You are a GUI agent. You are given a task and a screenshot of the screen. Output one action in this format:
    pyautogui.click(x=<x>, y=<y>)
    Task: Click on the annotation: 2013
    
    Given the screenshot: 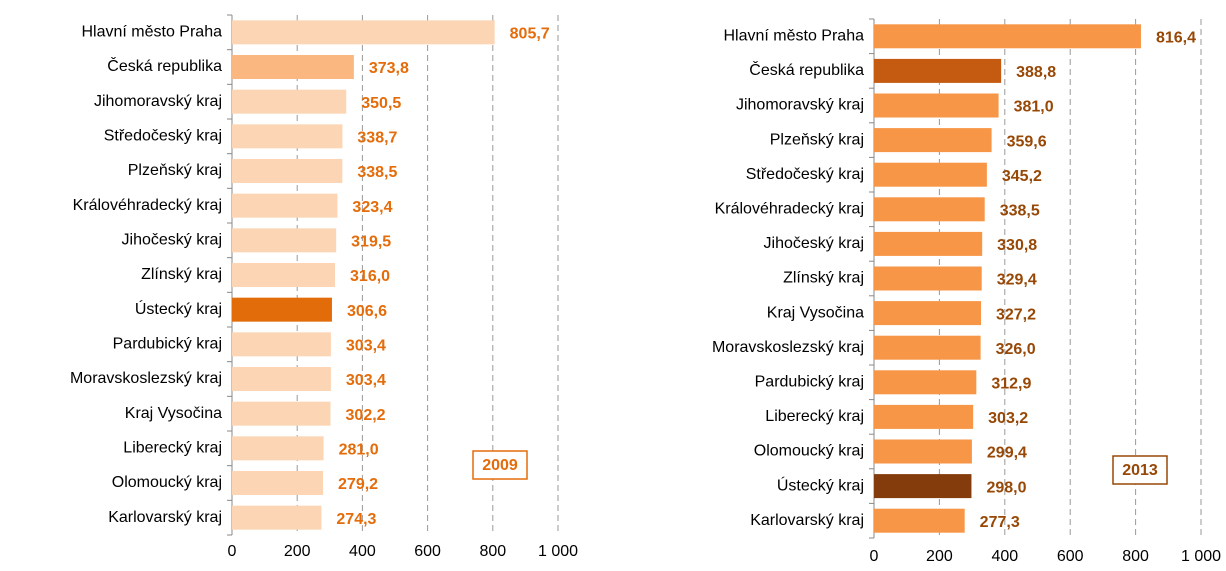 What is the action you would take?
    pyautogui.click(x=1140, y=470)
    